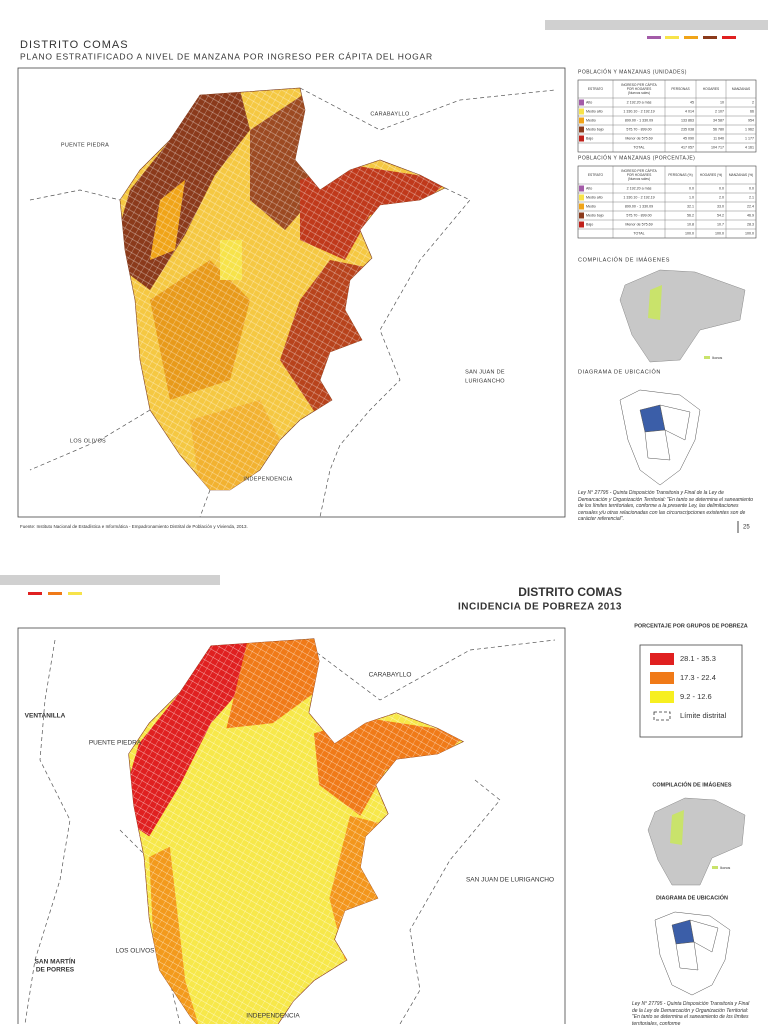  What do you see at coordinates (751, 120) in the screenshot?
I see `table-cell: 954` at bounding box center [751, 120].